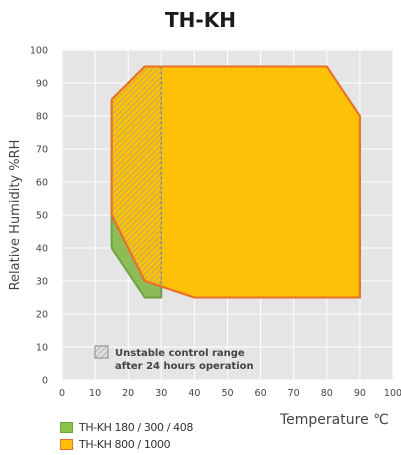  I want to click on legend-label: TH-KH 180 / 300 / 408, so click(136, 427).